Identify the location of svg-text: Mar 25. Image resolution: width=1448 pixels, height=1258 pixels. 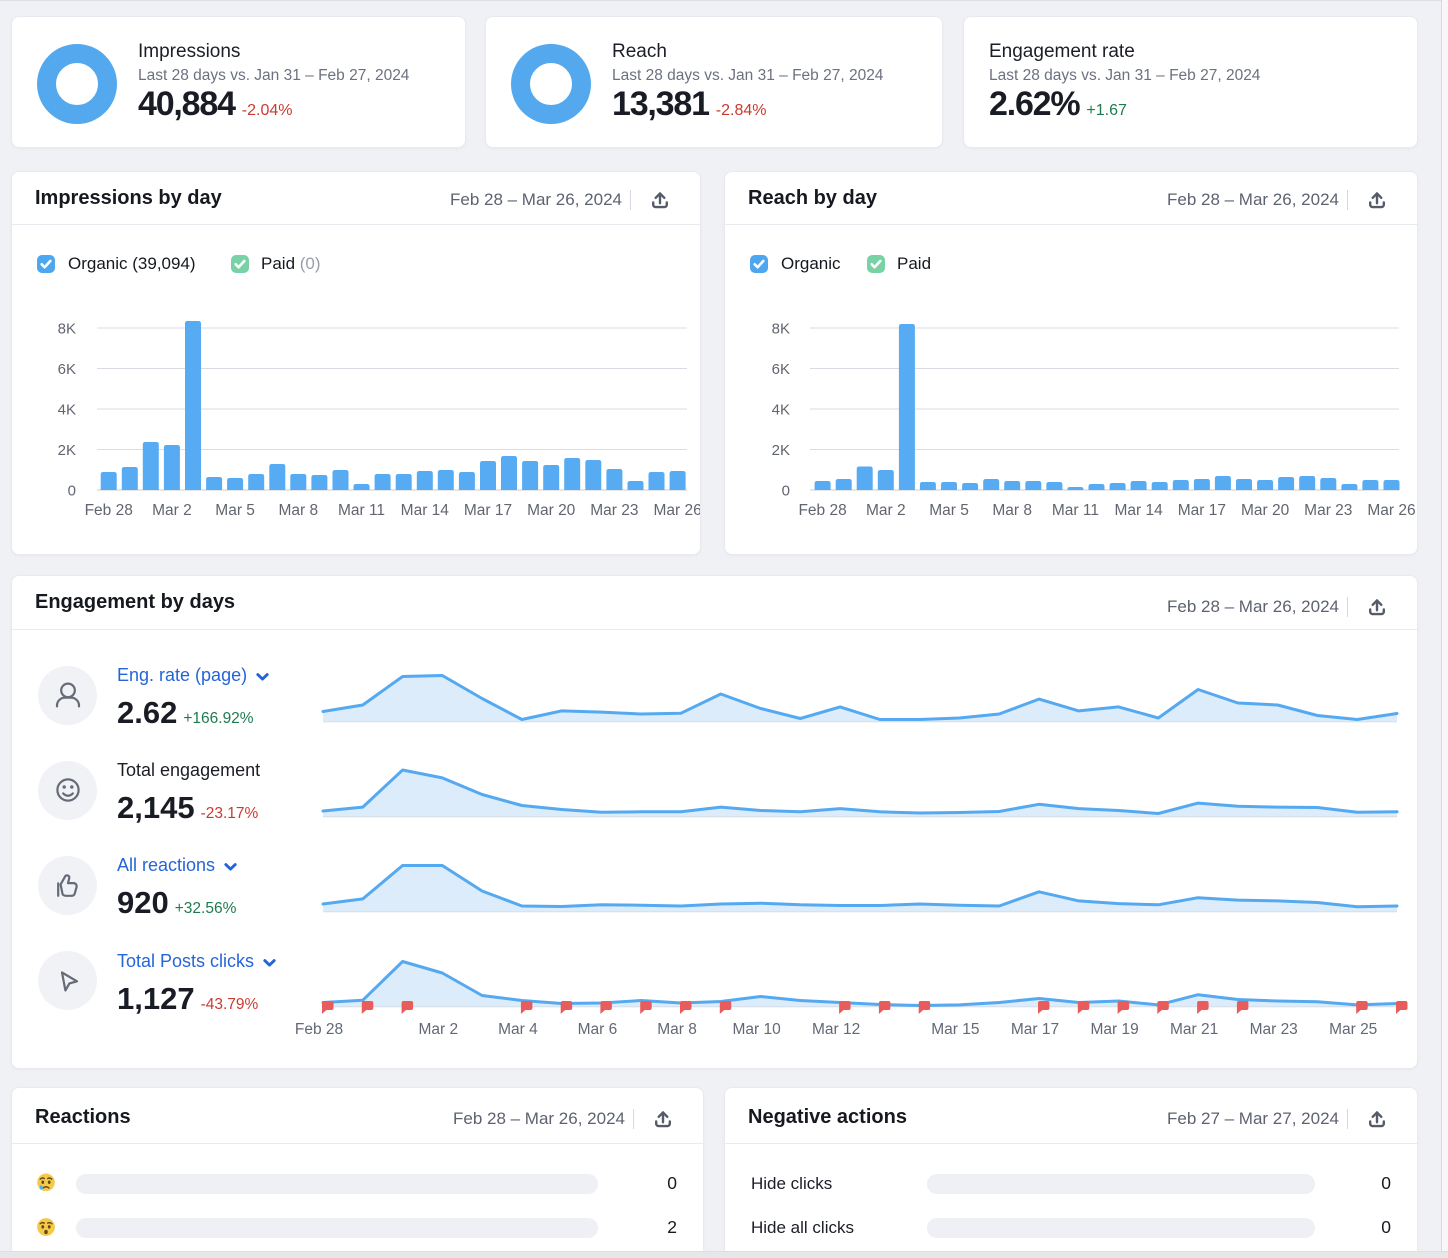
(1353, 1029).